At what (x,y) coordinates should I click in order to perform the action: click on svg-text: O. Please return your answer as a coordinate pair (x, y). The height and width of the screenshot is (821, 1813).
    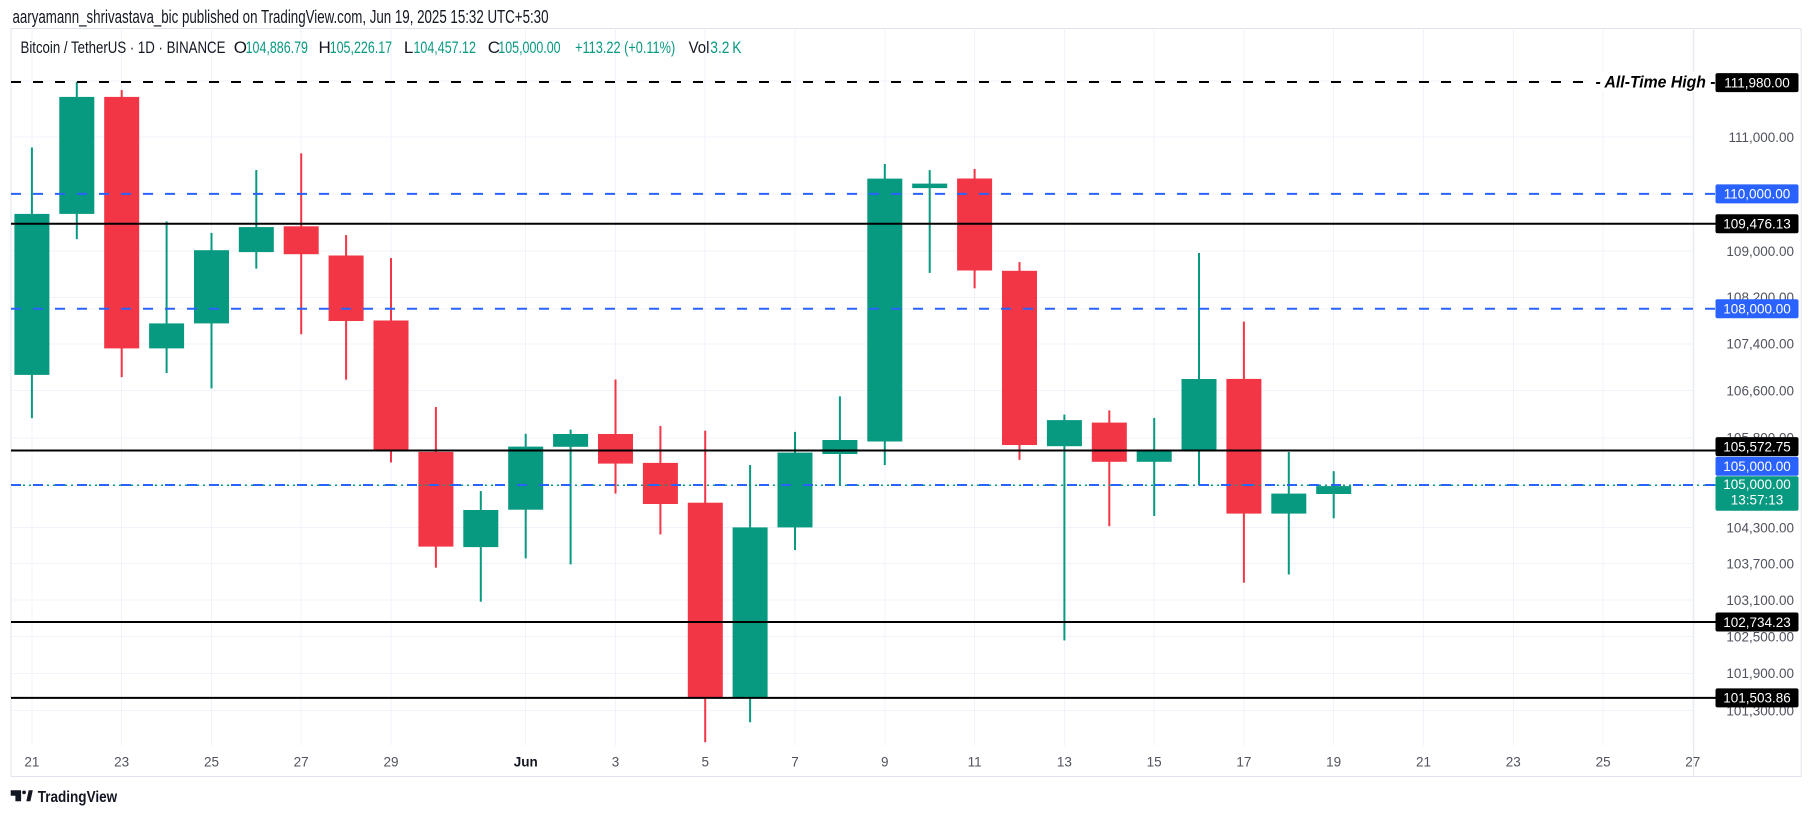
    Looking at the image, I should click on (240, 47).